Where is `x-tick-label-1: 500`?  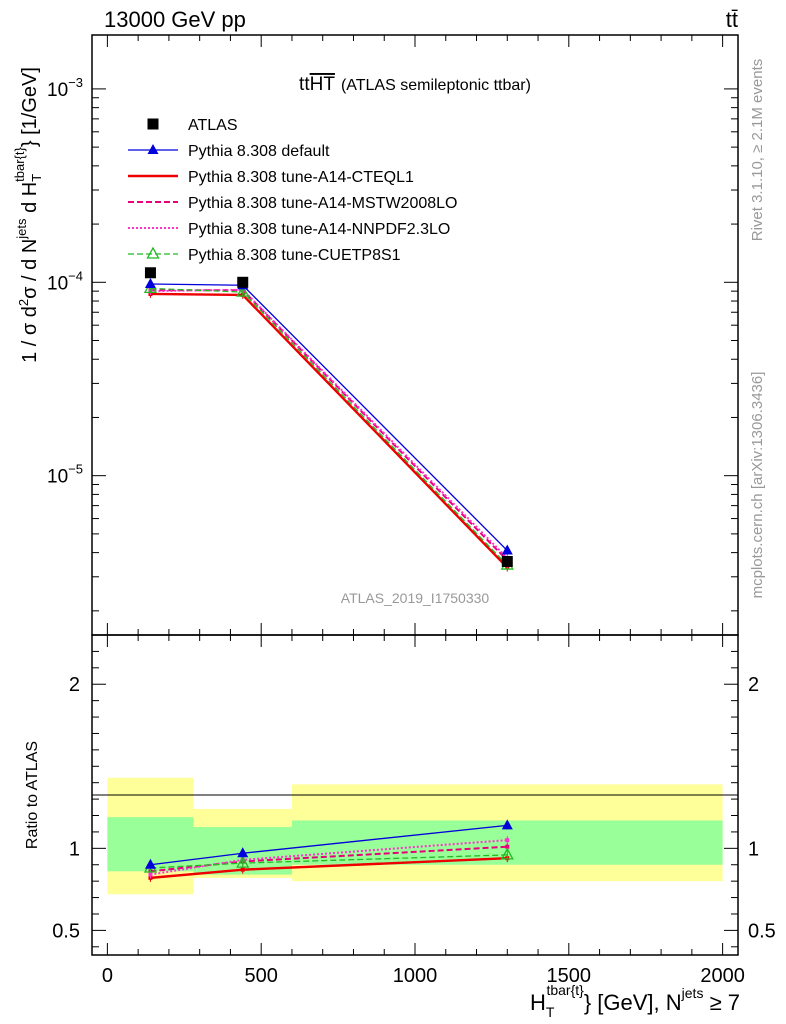
x-tick-label-1: 500 is located at coordinates (261, 976).